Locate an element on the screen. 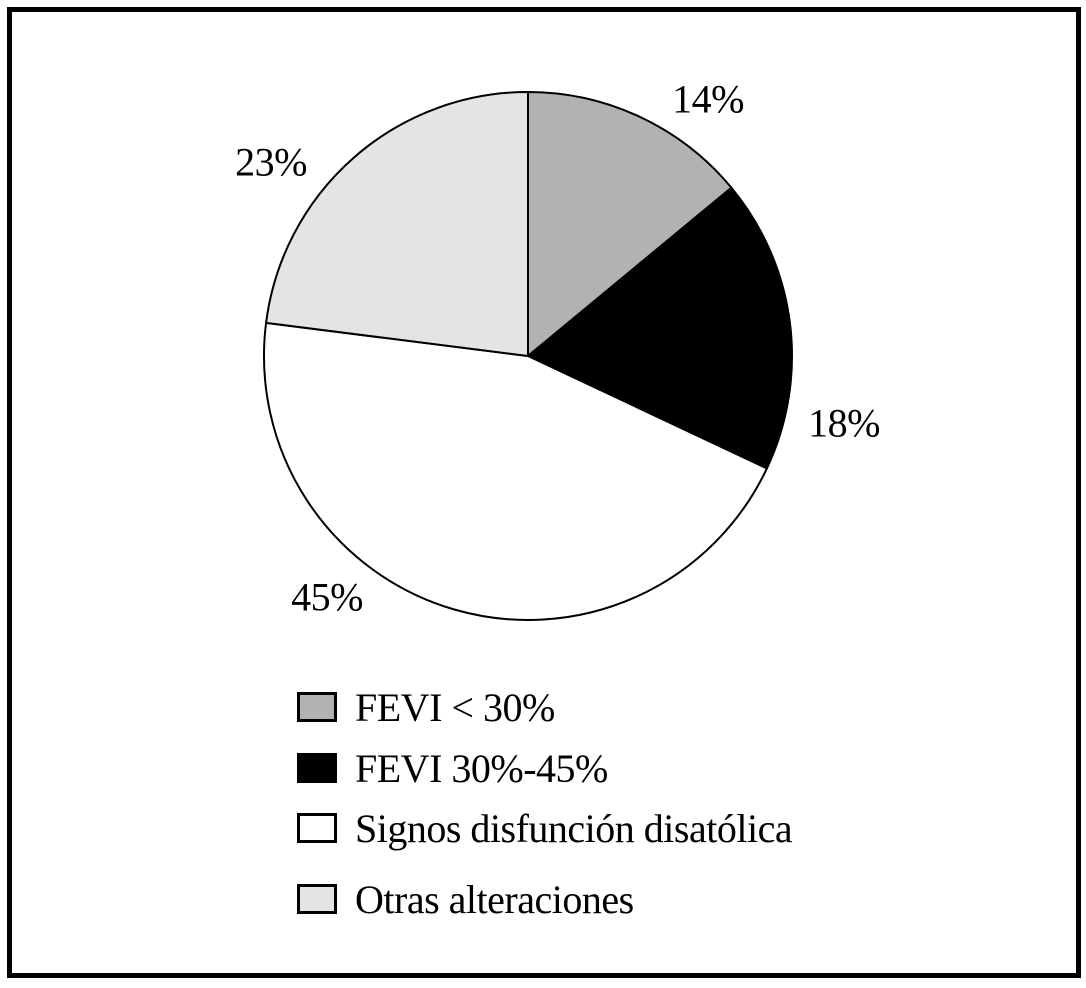 The width and height of the screenshot is (1086, 988). legend-label: FEVI < 30% is located at coordinates (455, 707).